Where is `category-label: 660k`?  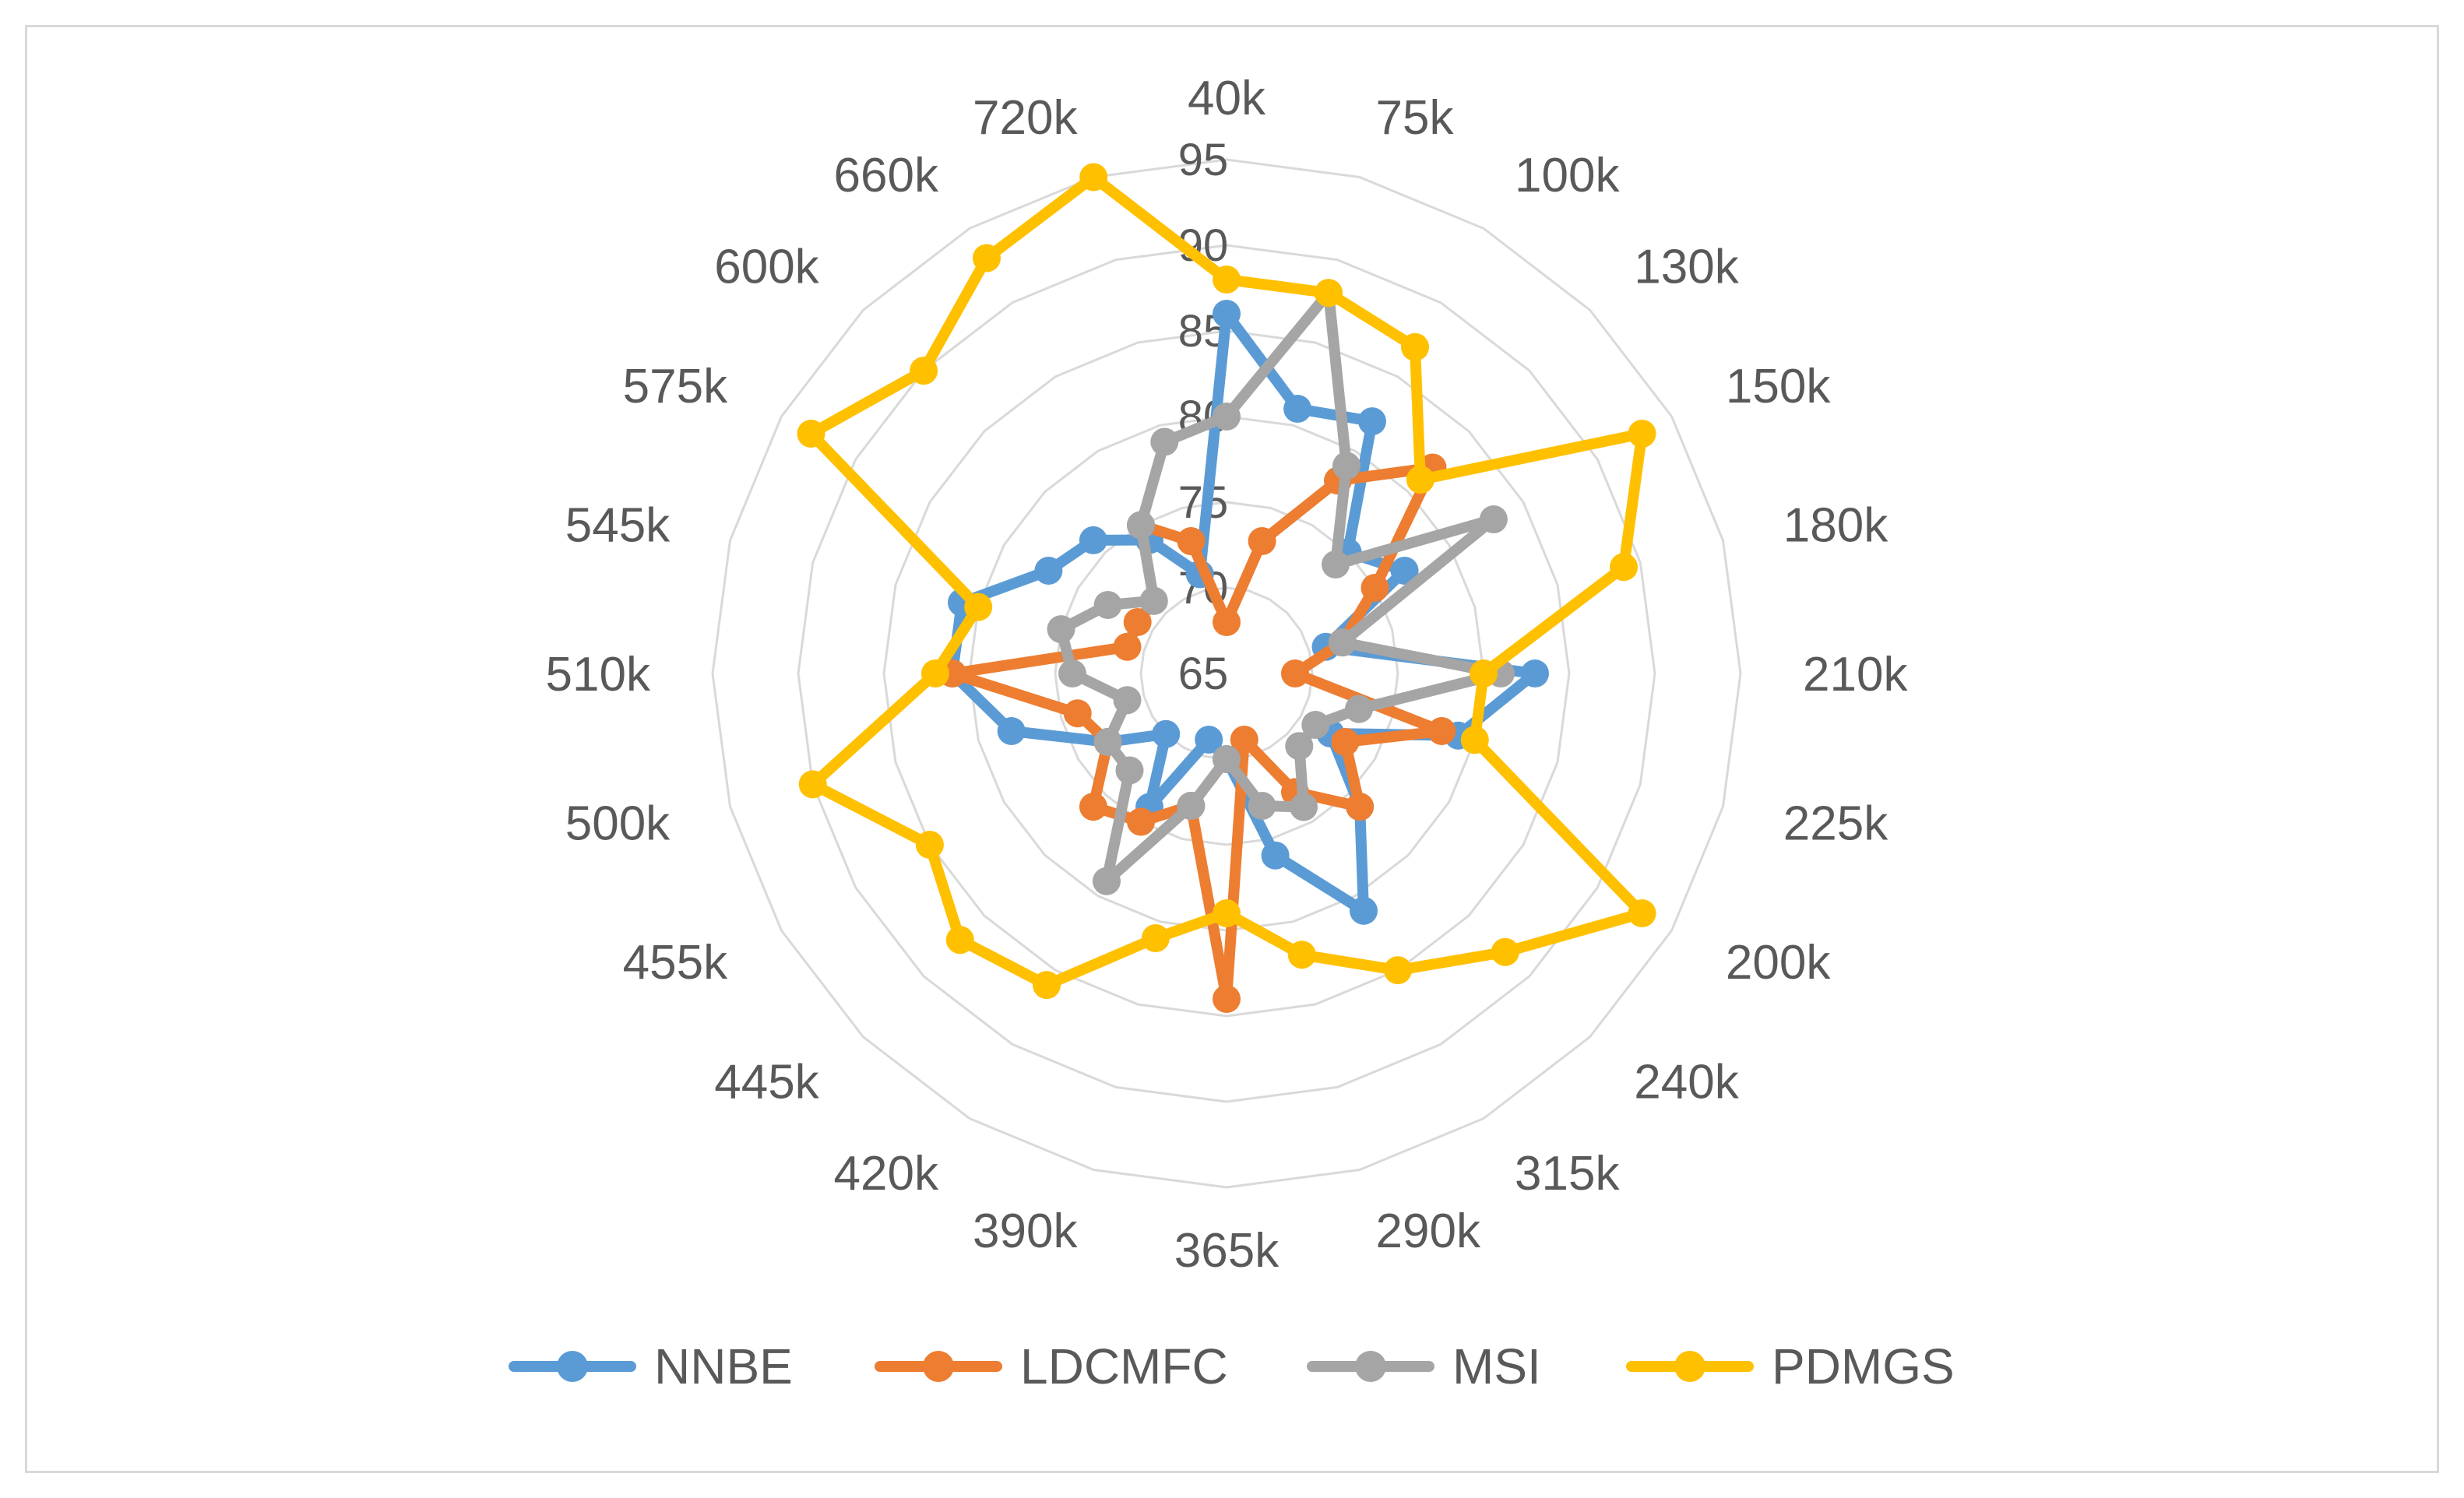 category-label: 660k is located at coordinates (886, 176).